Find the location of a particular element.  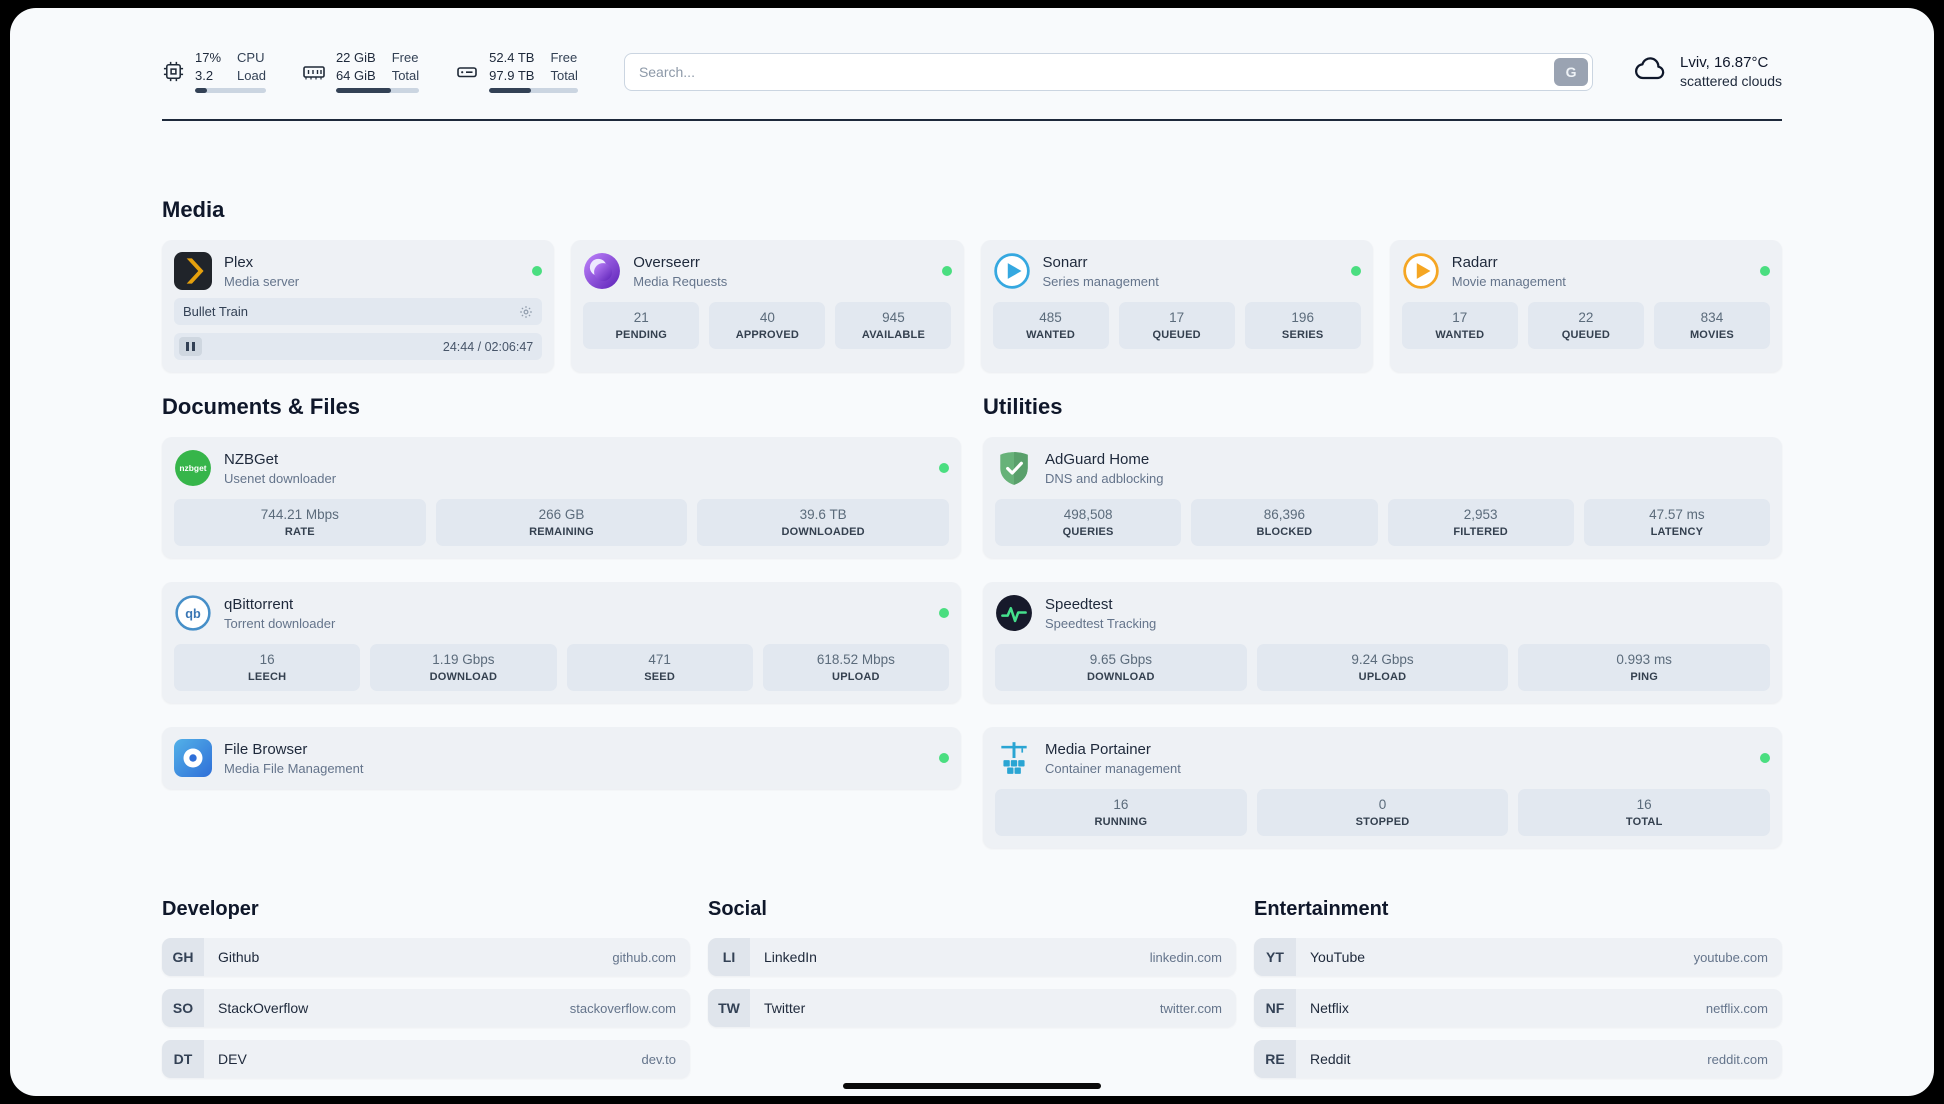

qbittorrent-icon: qb is located at coordinates (193, 613).